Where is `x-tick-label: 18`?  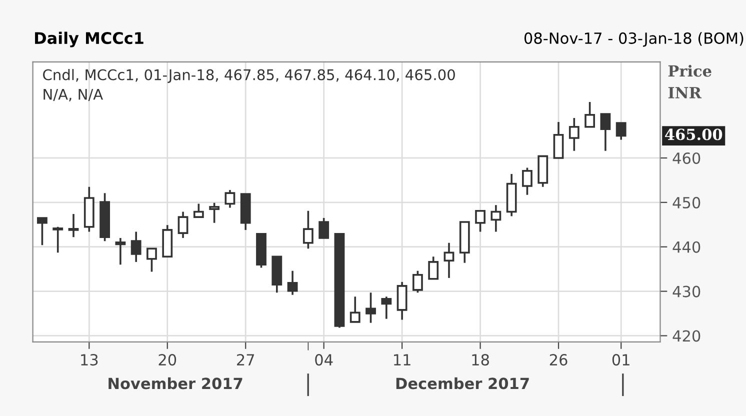 x-tick-label: 18 is located at coordinates (480, 360).